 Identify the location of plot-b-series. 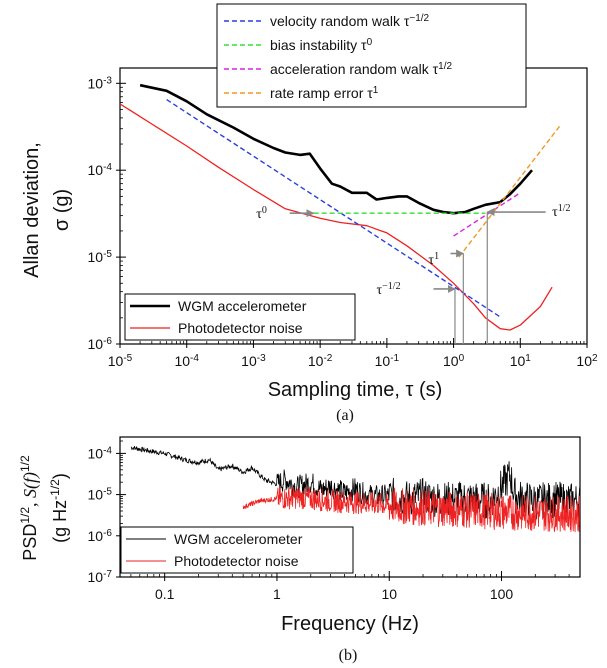
(355, 489).